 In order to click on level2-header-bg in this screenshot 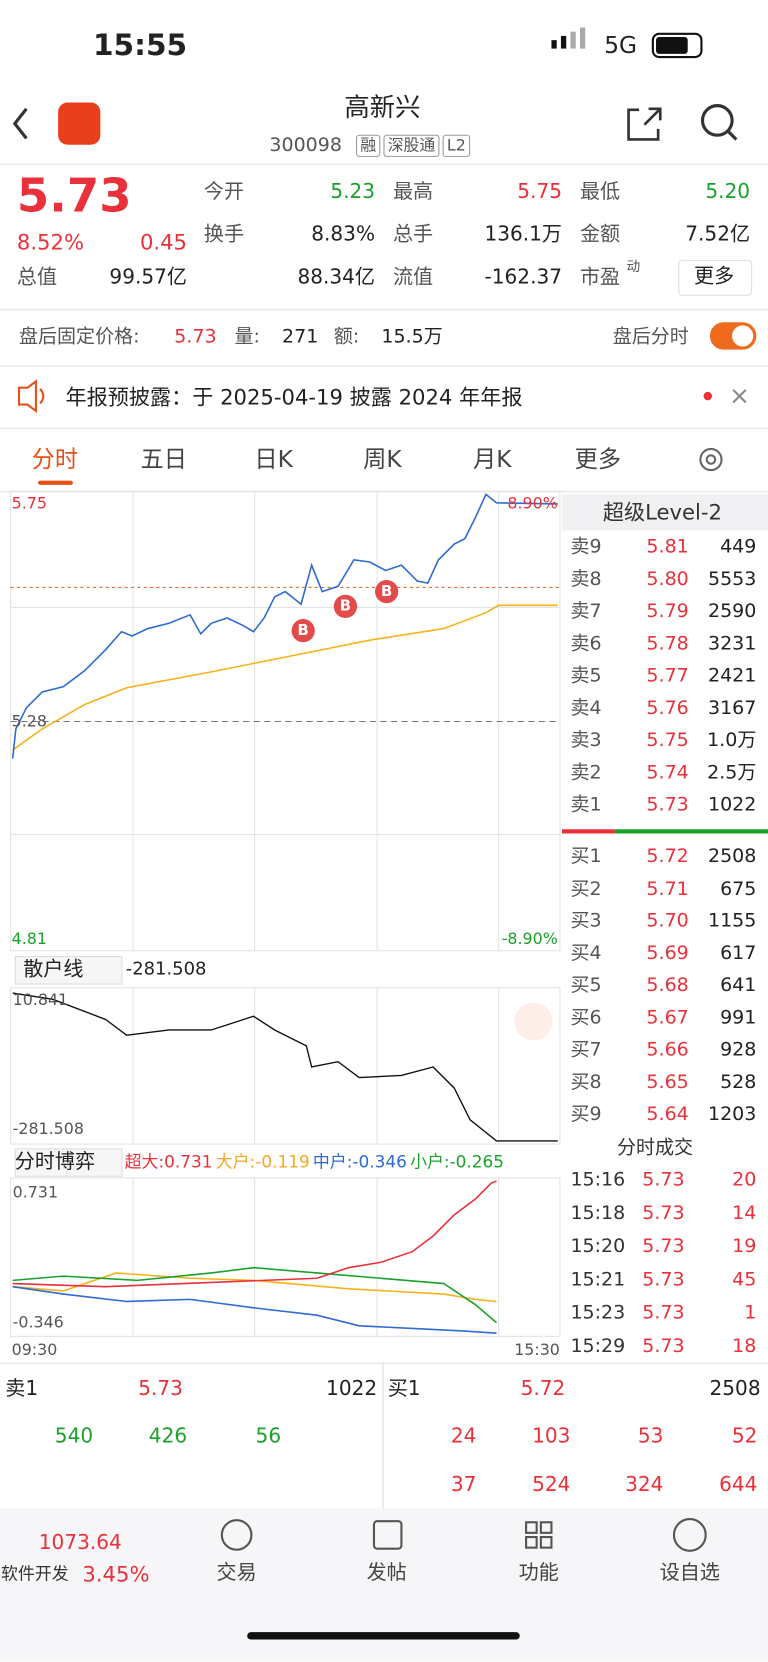, I will do `click(665, 512)`.